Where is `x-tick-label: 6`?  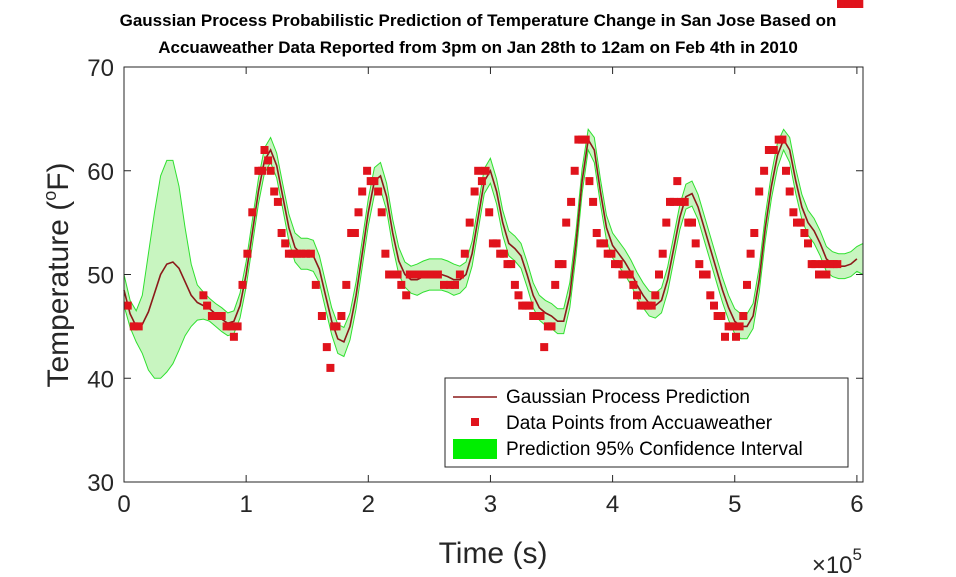
x-tick-label: 6 is located at coordinates (856, 504).